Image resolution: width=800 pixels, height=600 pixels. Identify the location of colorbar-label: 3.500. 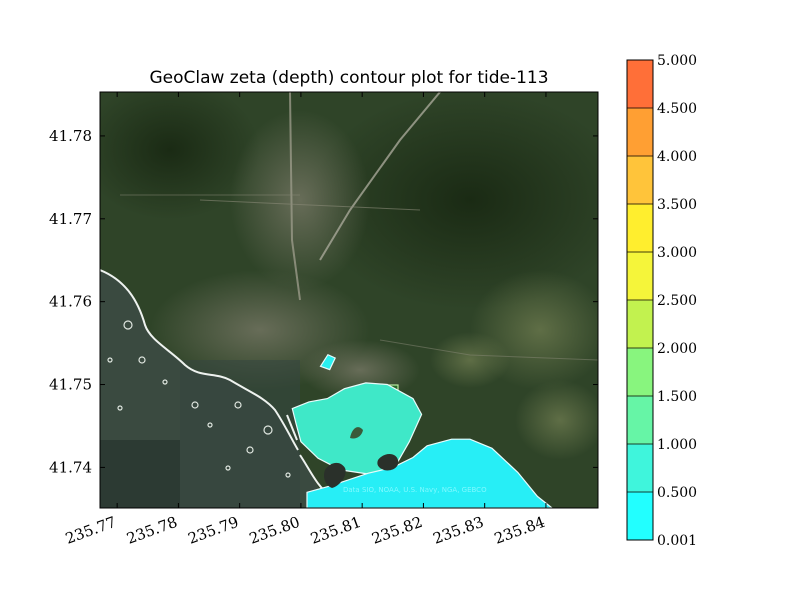
(677, 205).